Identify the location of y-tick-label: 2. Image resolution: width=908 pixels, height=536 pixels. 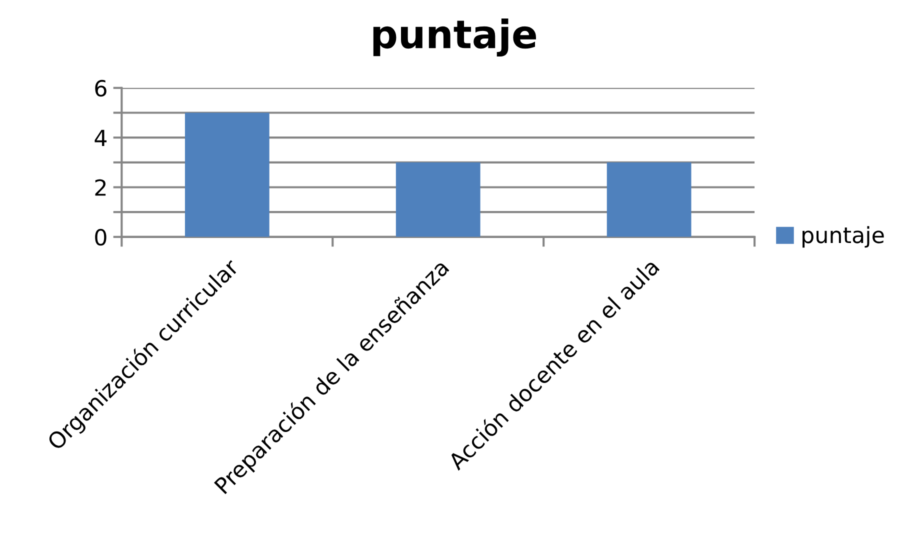
(100, 187).